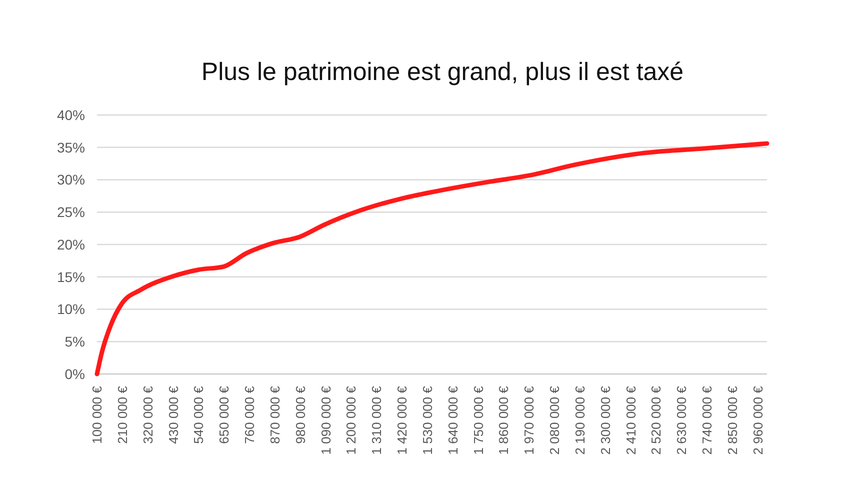 This screenshot has width=855, height=482. Describe the element at coordinates (274, 414) in the screenshot. I see `x-tick-label: 870 000 €` at that location.